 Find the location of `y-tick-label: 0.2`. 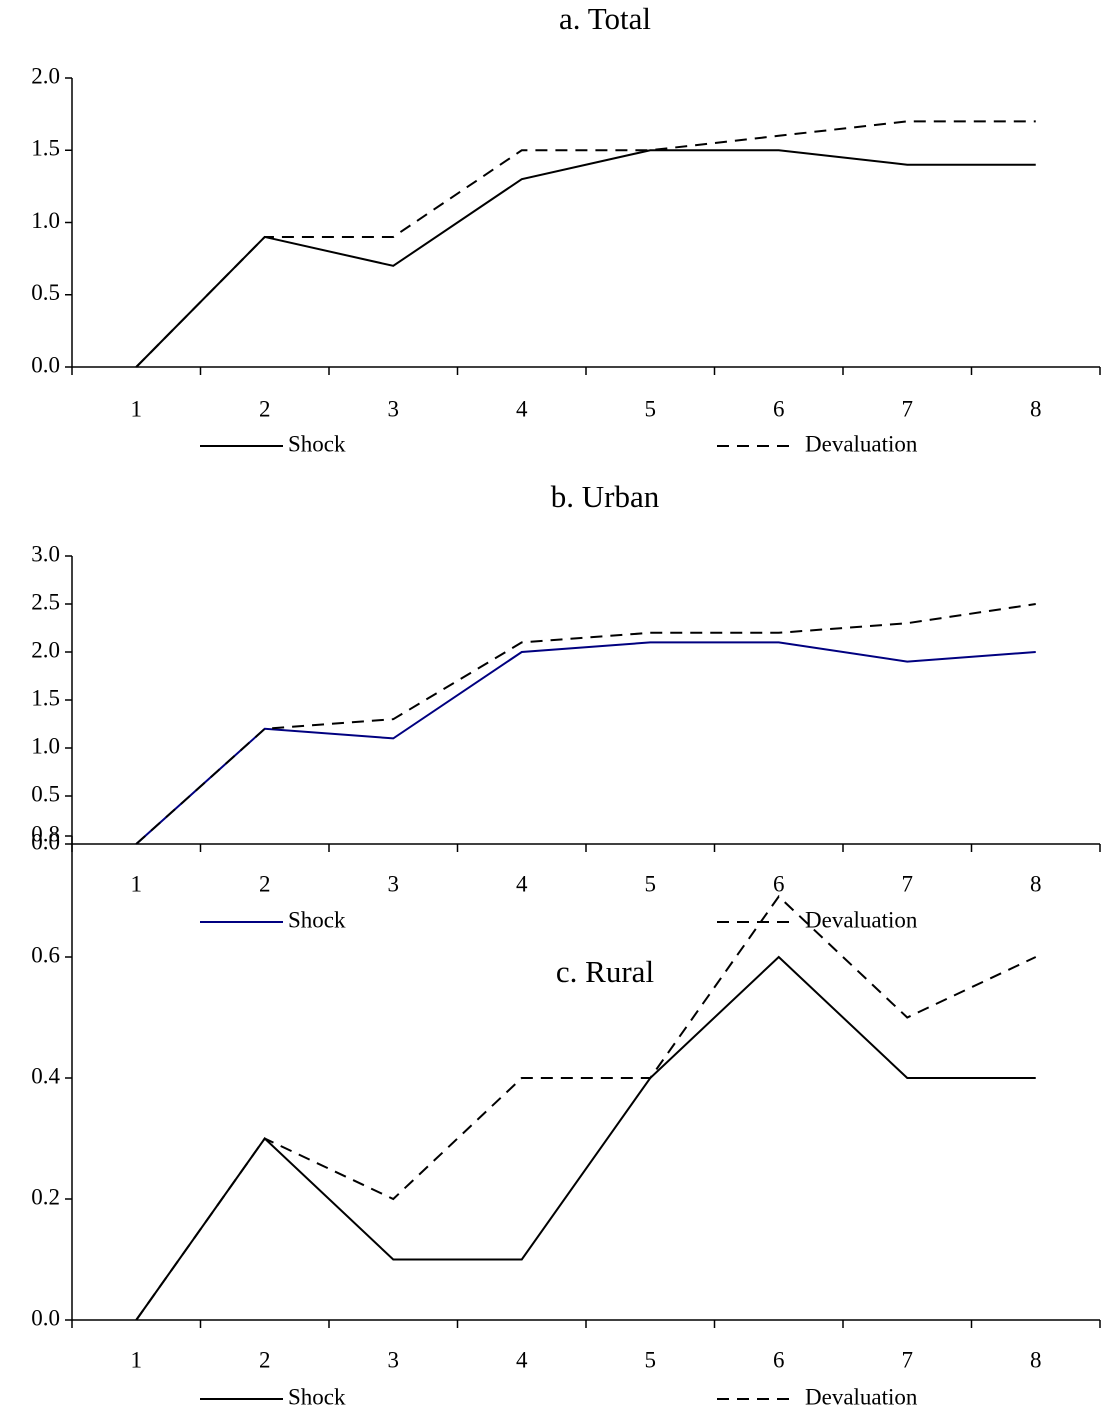

y-tick-label: 0.2 is located at coordinates (45, 1196).